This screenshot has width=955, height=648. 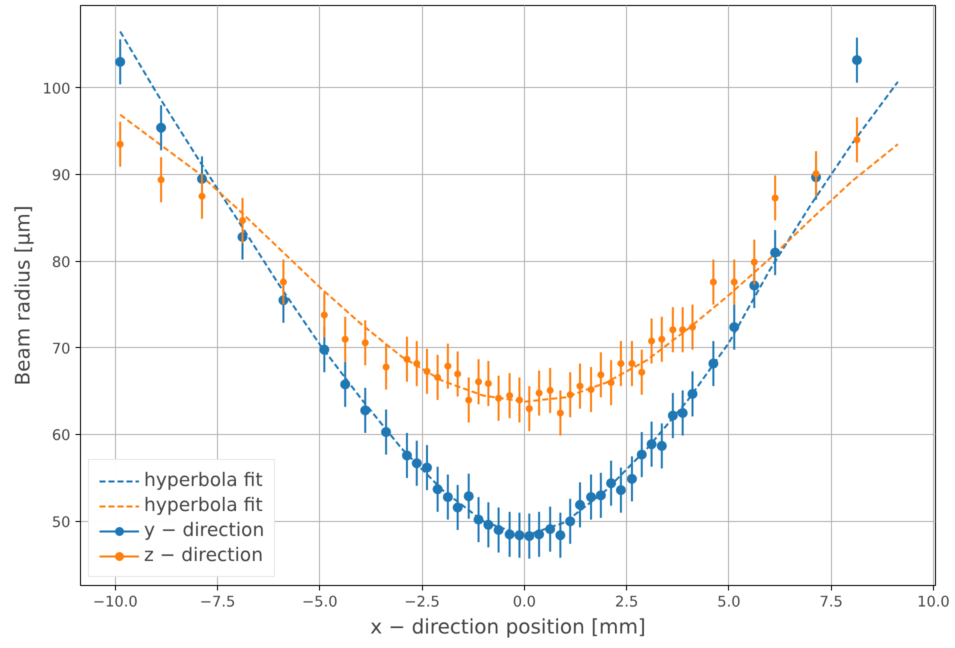 I want to click on x-tick-label: −7.5, so click(x=218, y=602).